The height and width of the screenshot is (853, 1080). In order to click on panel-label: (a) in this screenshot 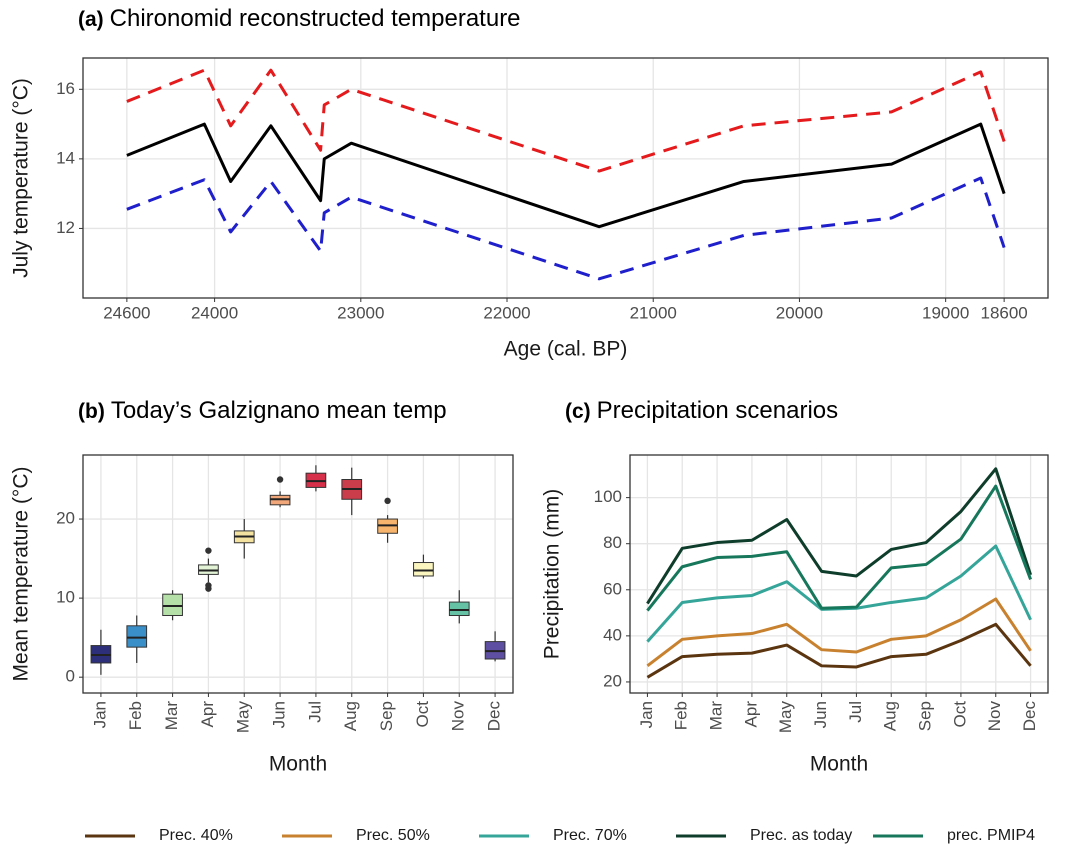, I will do `click(91, 19)`.